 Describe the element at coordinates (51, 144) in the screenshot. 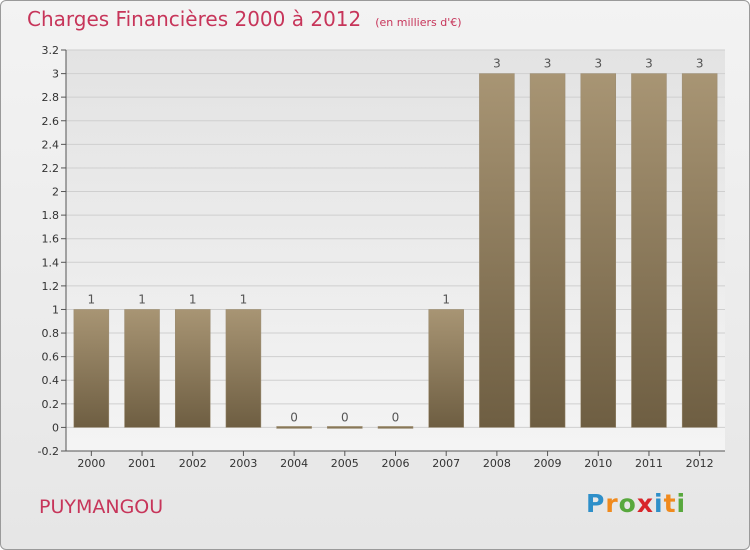

I see `y-tick-label: 2.4` at that location.